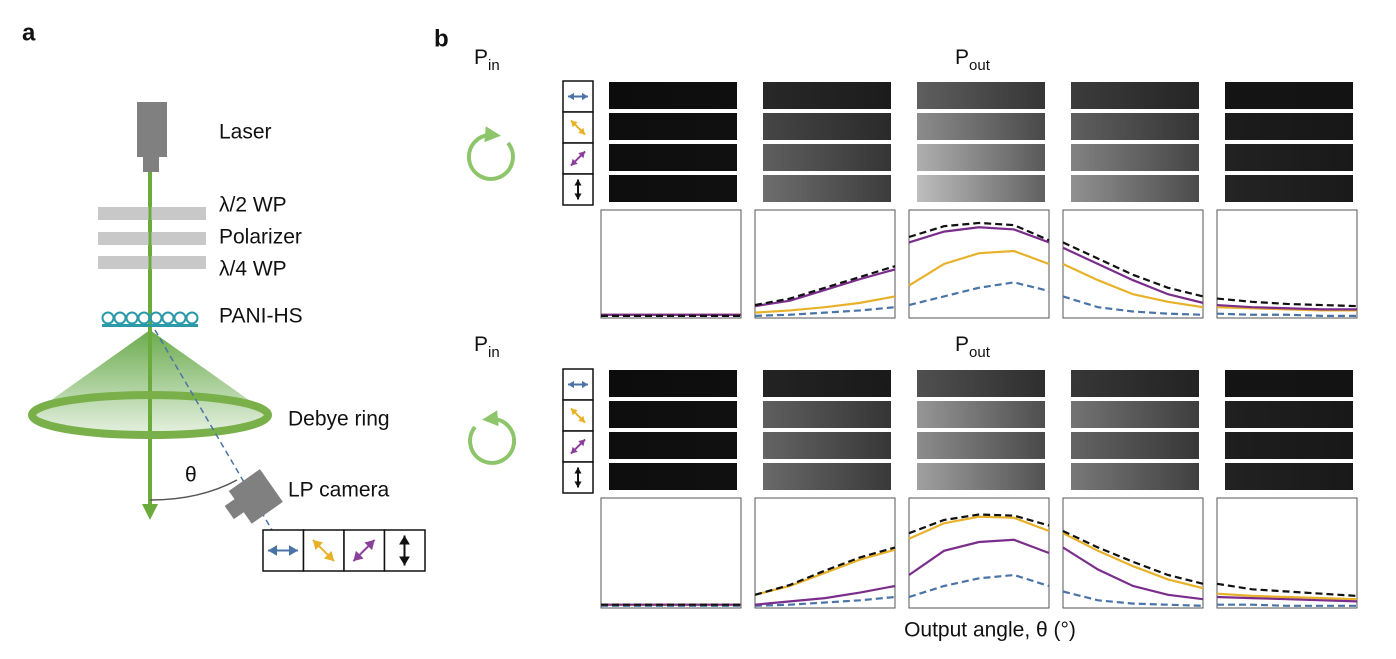  What do you see at coordinates (990, 630) in the screenshot?
I see `x-axis-label: Output angle, θ (°)` at bounding box center [990, 630].